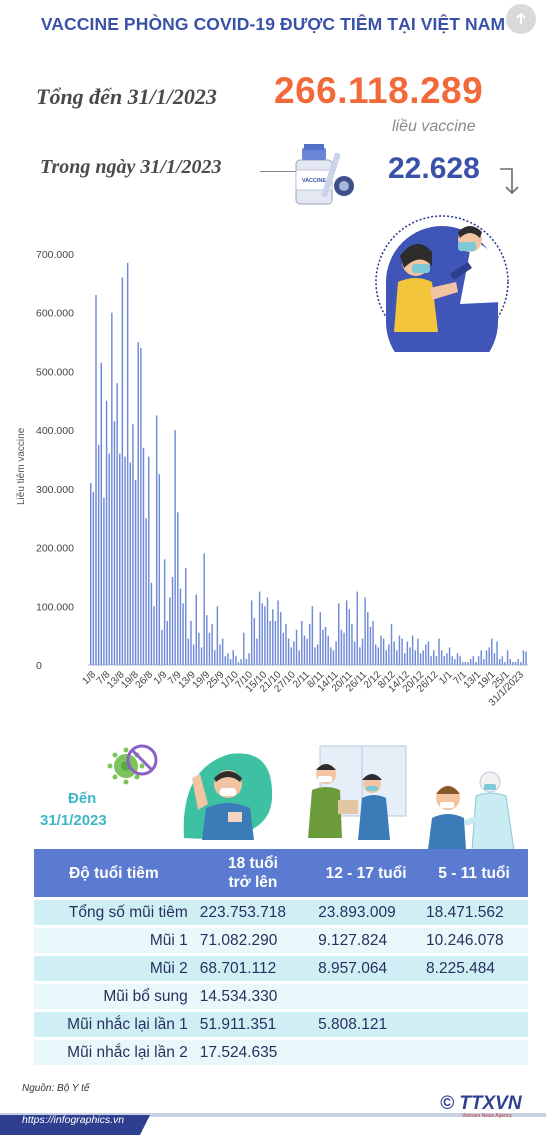 Image resolution: width=546 pixels, height=1135 pixels. What do you see at coordinates (82, 798) in the screenshot?
I see `as-of-label: Đến` at bounding box center [82, 798].